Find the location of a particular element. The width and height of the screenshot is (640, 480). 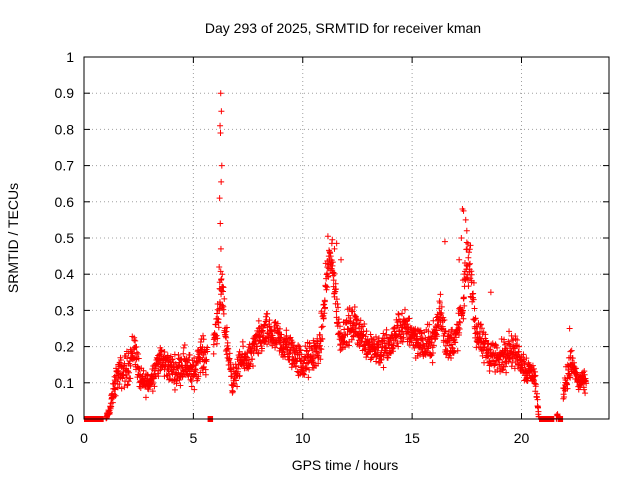

x-tick-label: 0 is located at coordinates (84, 438).